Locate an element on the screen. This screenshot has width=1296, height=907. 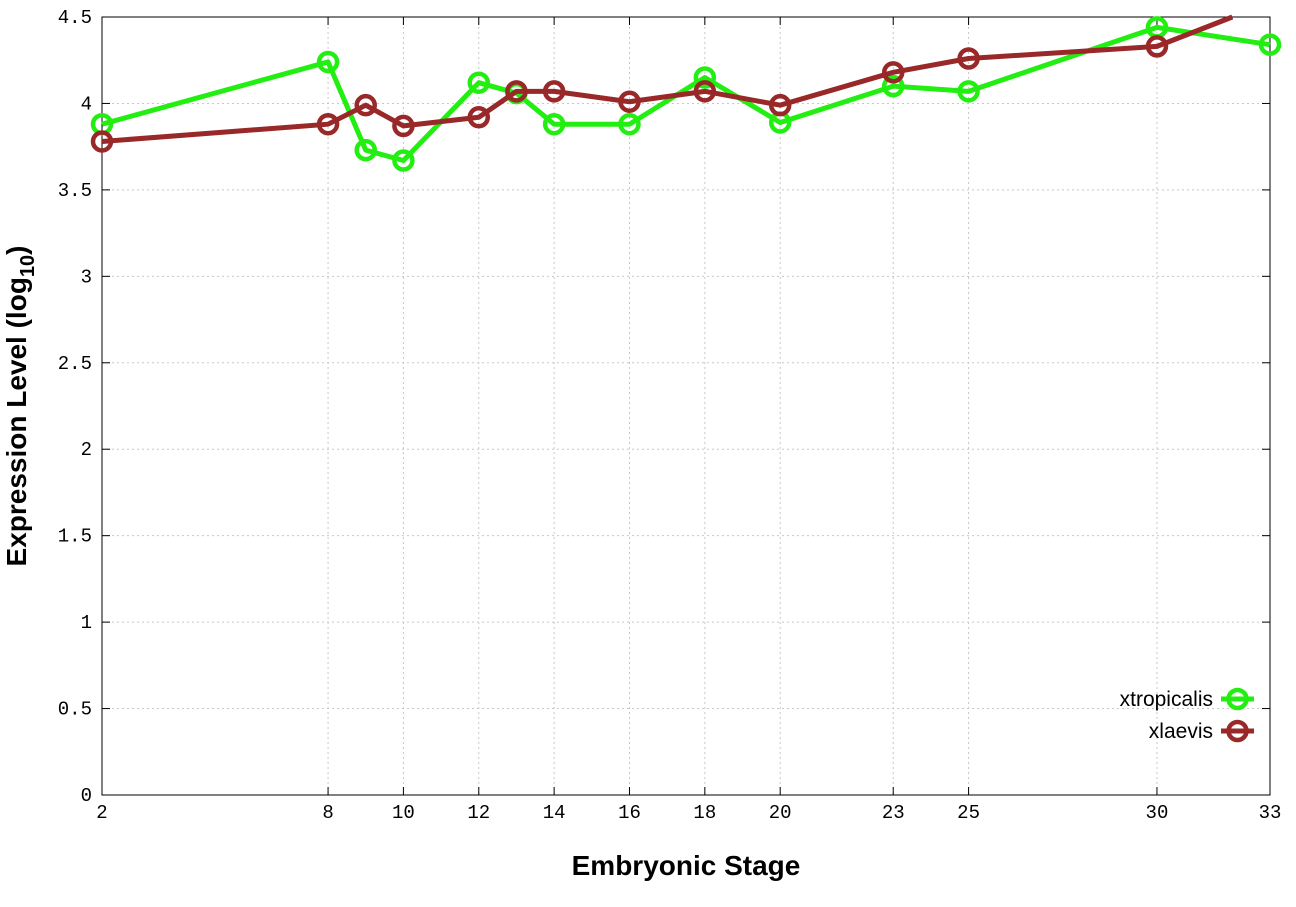
x-tick-label: 23 is located at coordinates (893, 813).